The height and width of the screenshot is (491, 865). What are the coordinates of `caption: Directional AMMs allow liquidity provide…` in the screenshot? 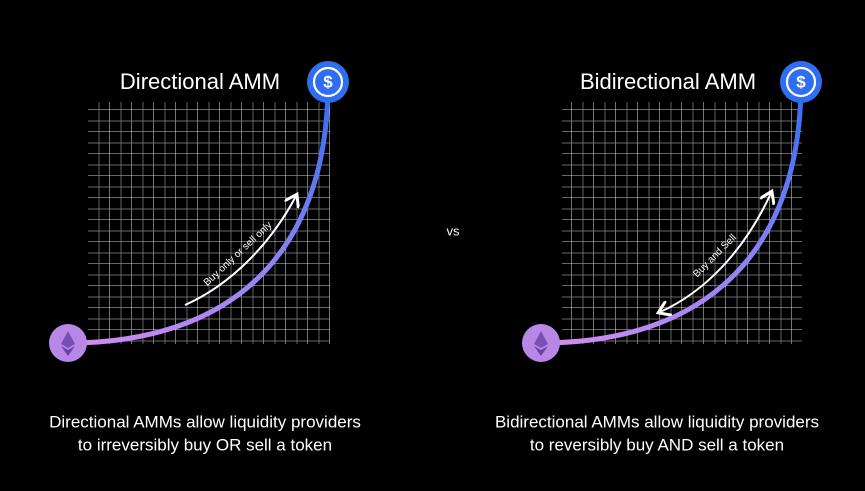 It's located at (205, 421).